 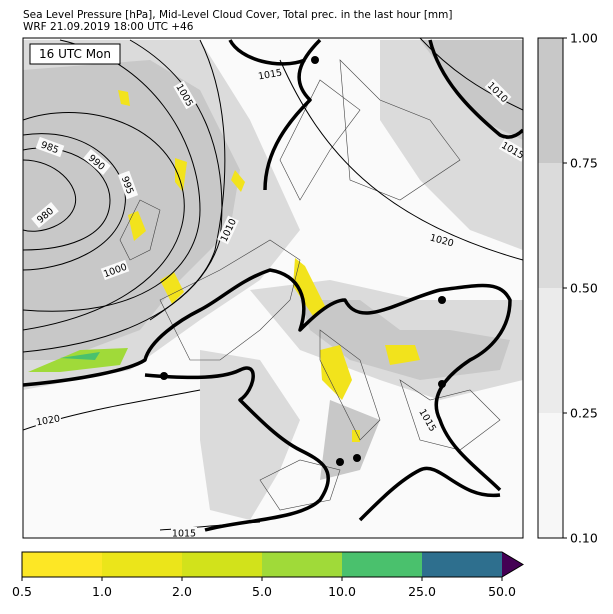 I want to click on cloud-tick-label: 0.50, so click(x=584, y=288).